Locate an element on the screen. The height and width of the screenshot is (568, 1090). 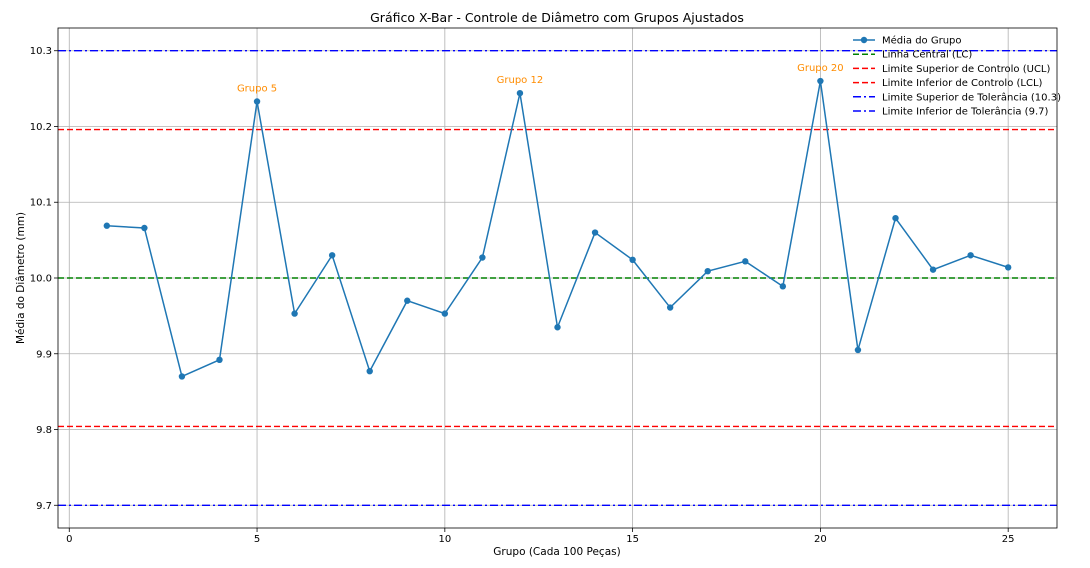
annotation-label: Grupo 5 is located at coordinates (257, 88).